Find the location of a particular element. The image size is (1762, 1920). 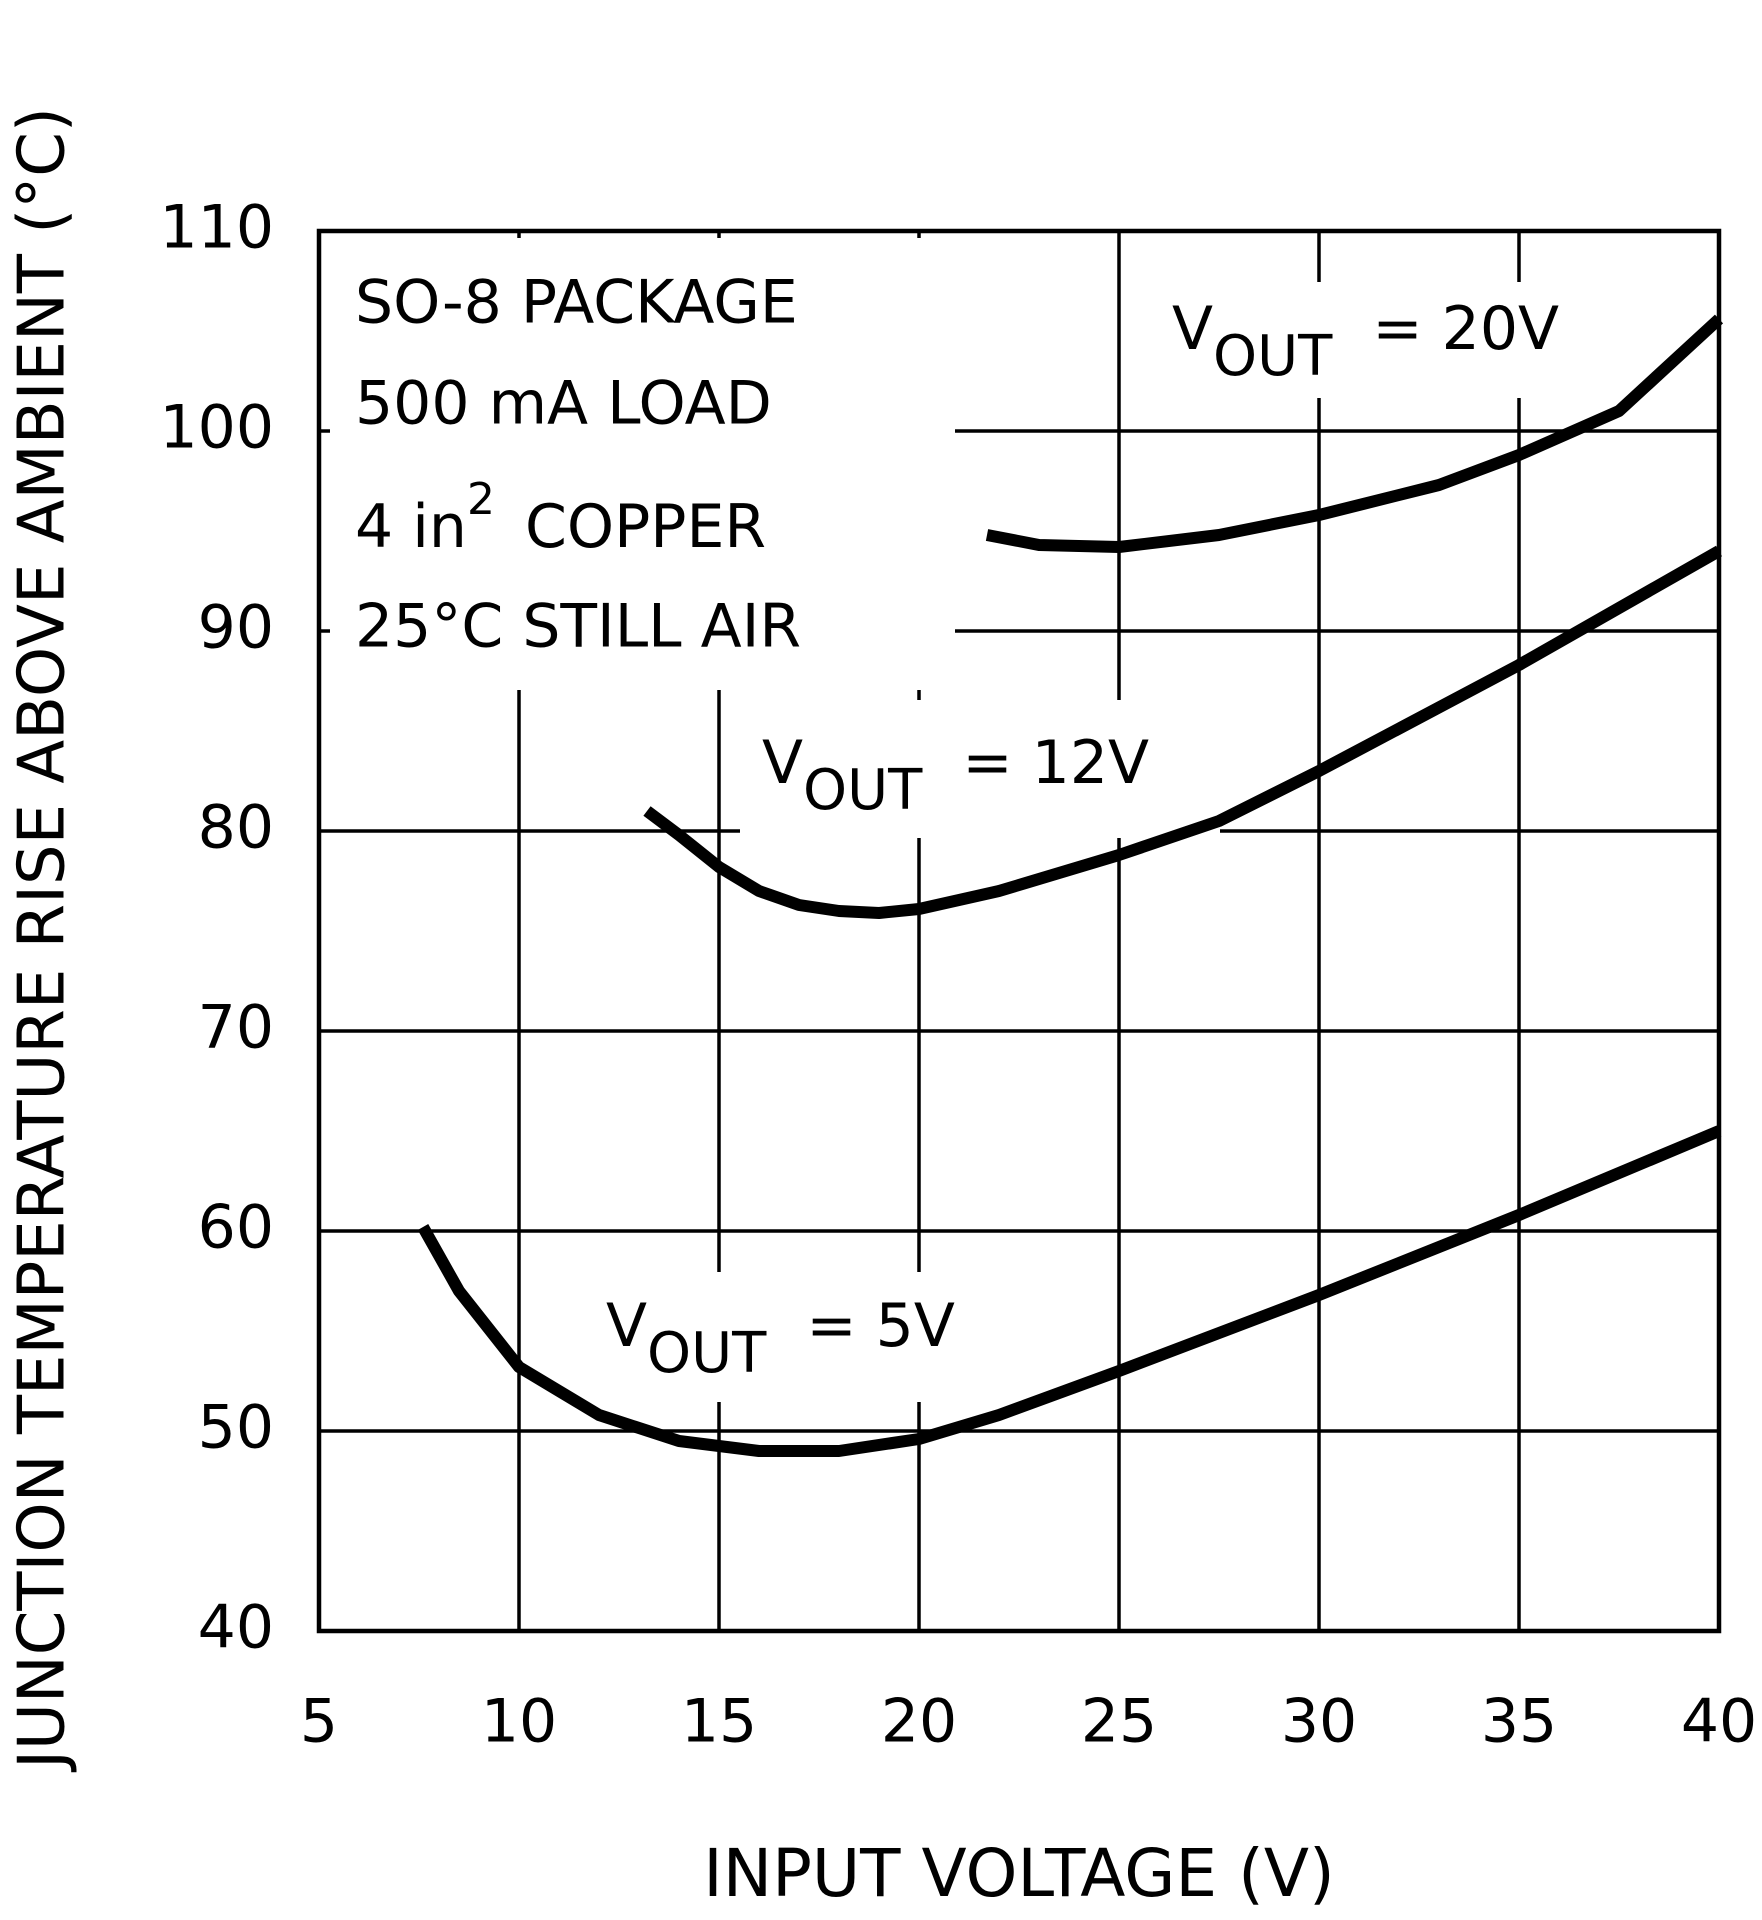

y-tick-label: 70 is located at coordinates (236, 1028).